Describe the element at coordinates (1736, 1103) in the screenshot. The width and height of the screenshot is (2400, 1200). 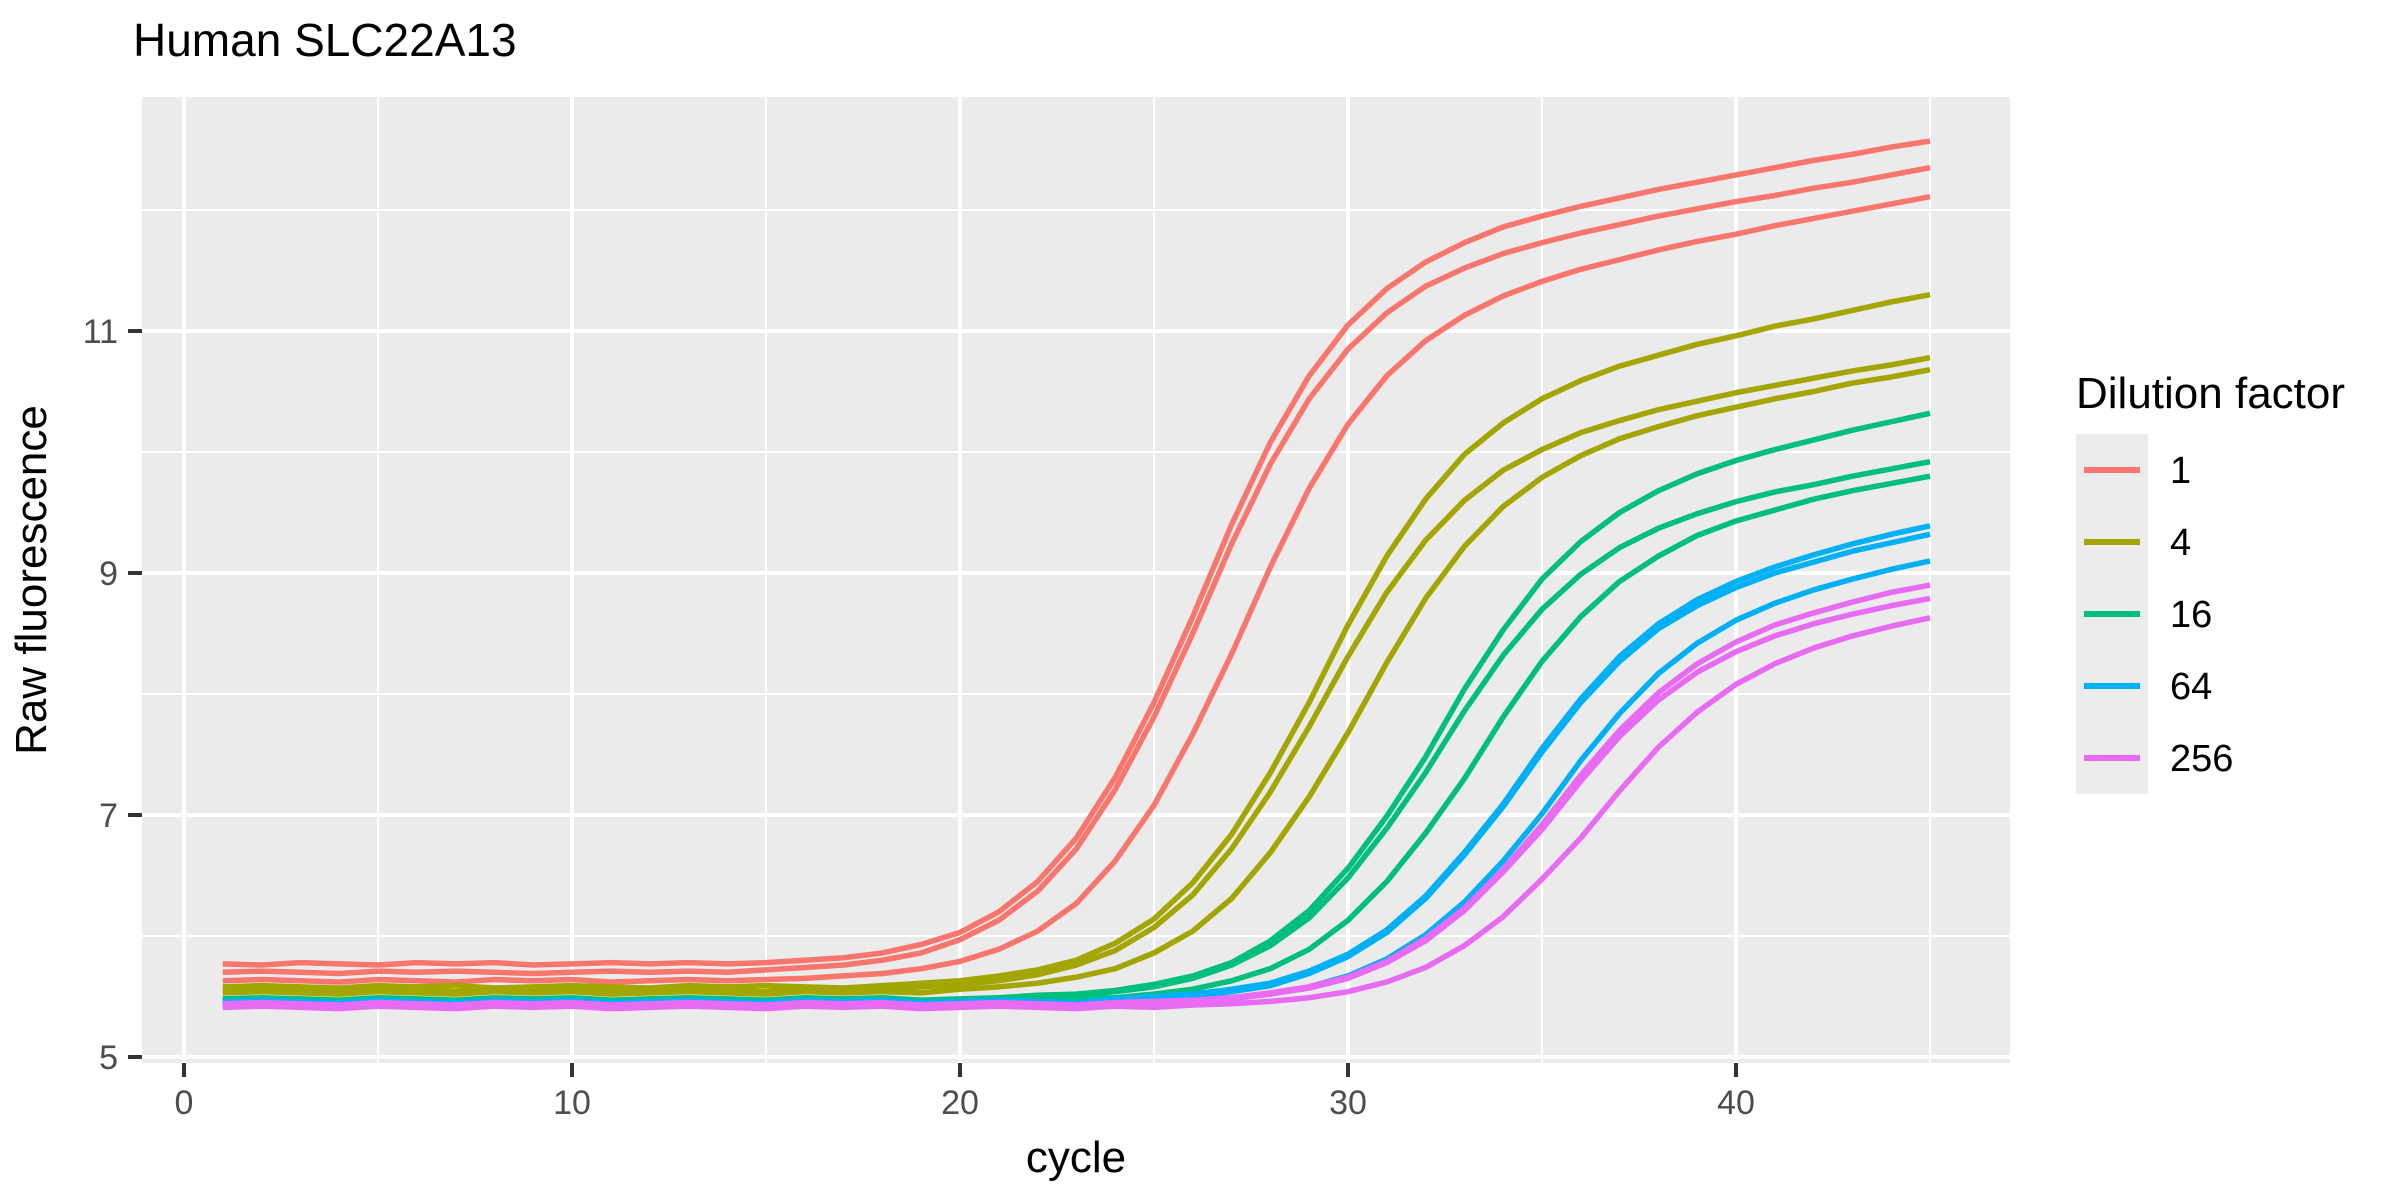
I see `x-tick-label: 40` at that location.